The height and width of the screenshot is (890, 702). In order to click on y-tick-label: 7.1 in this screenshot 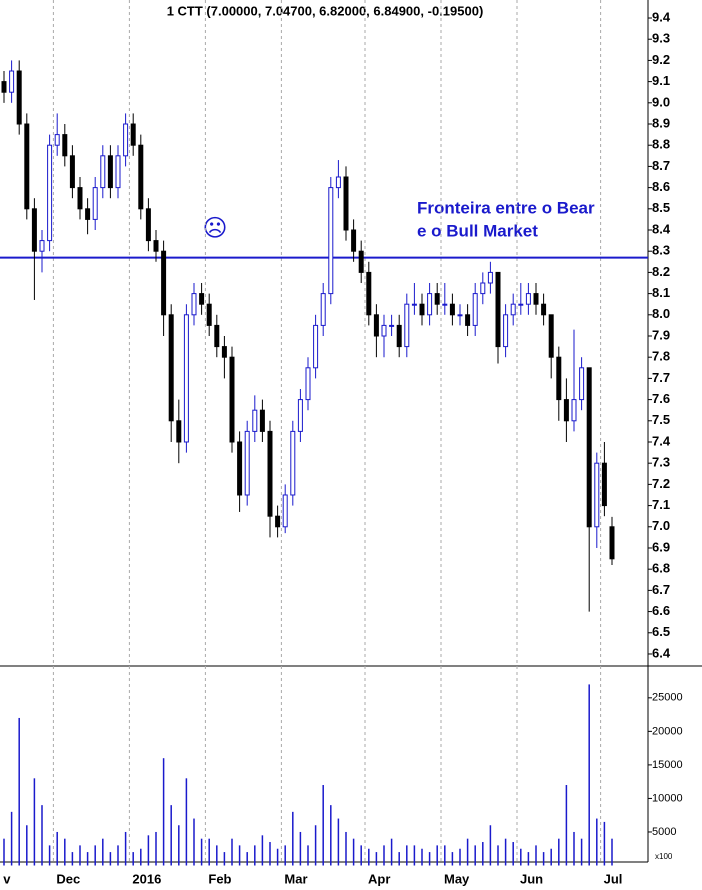, I will do `click(661, 504)`.